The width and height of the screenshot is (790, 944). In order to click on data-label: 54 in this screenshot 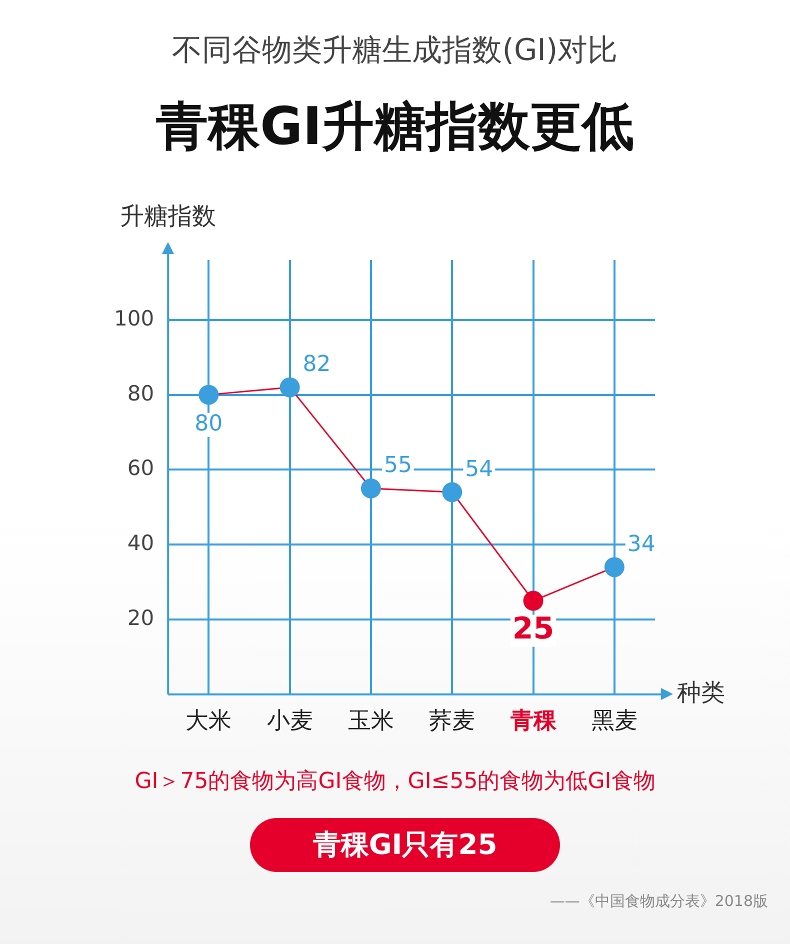, I will do `click(479, 469)`.